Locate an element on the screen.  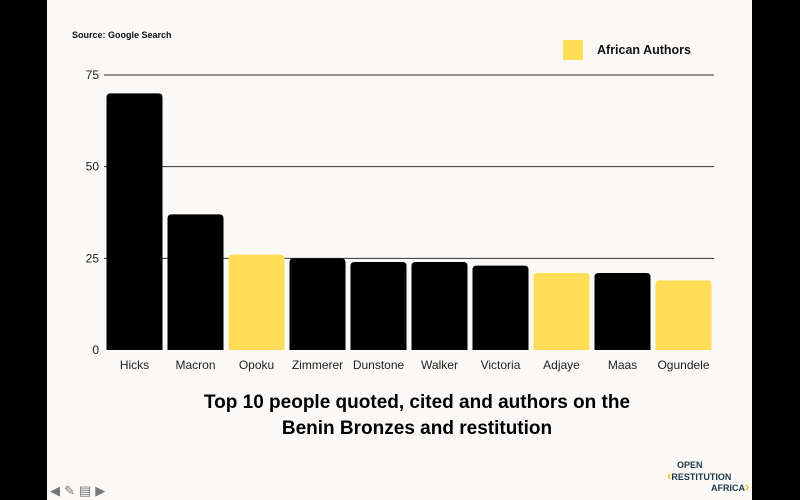
x-tick-label: Opoku is located at coordinates (256, 365).